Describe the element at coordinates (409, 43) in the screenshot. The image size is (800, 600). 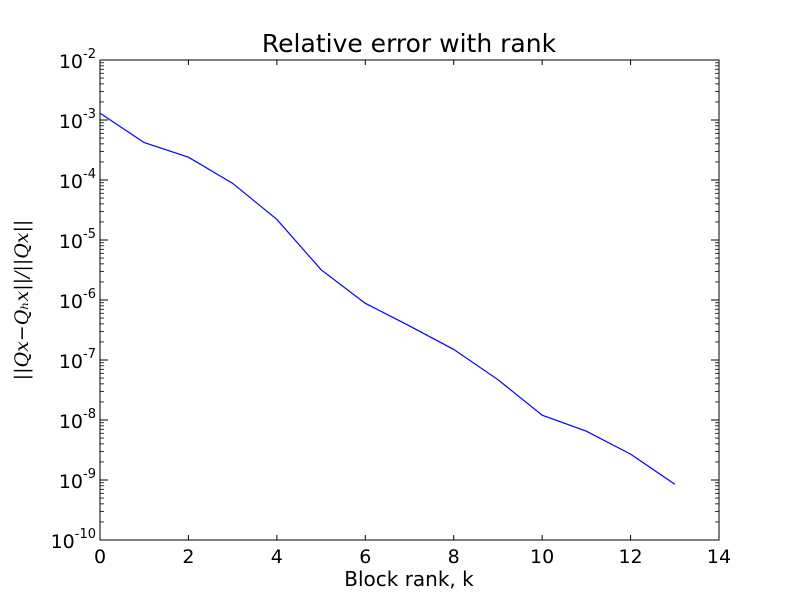
I see `chart-title: Relative error with rank` at that location.